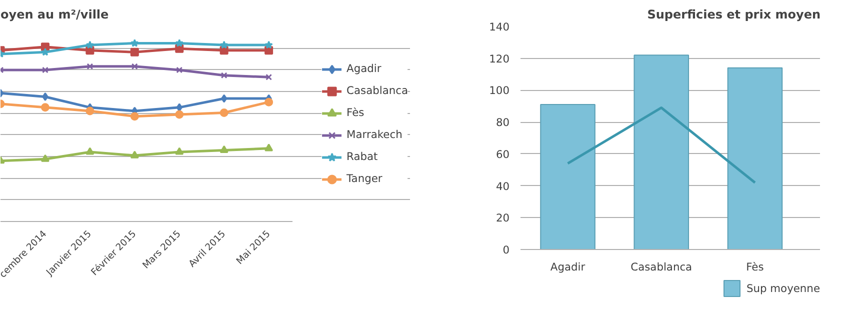 The width and height of the screenshot is (845, 321). What do you see at coordinates (54, 15) in the screenshot?
I see `chart-title: oyen au m²/ville` at bounding box center [54, 15].